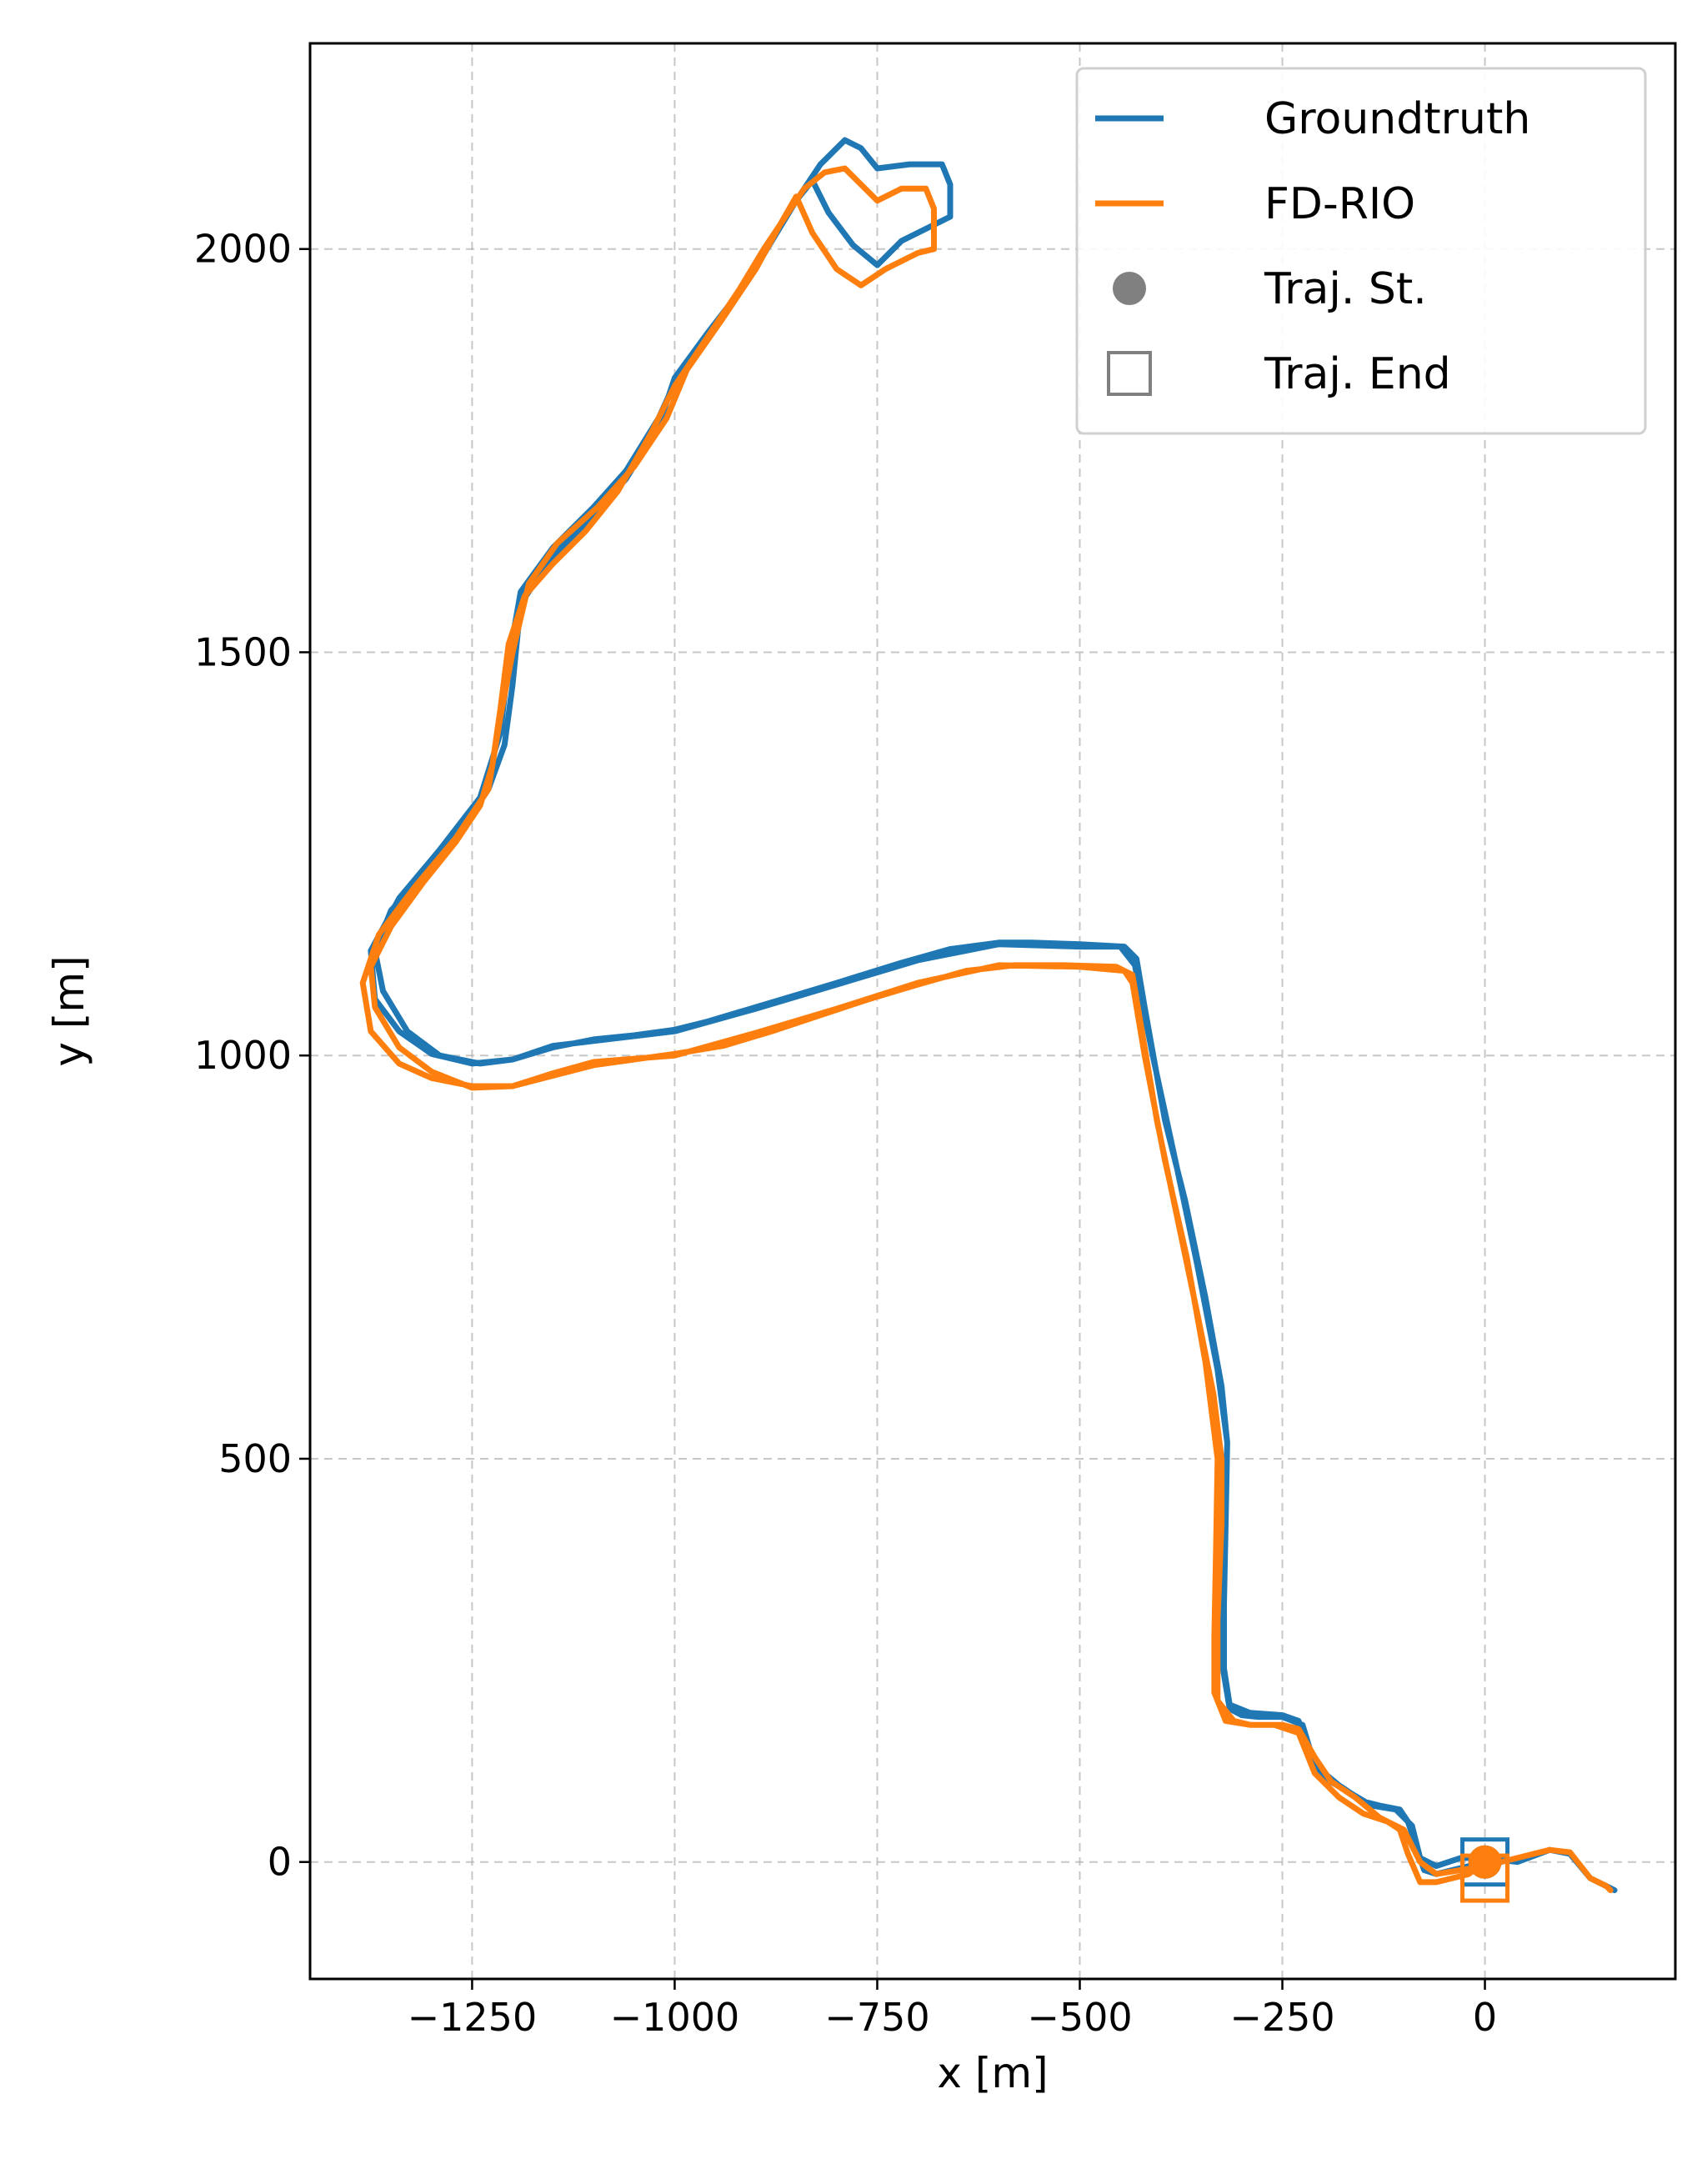  What do you see at coordinates (992, 2073) in the screenshot?
I see `x-axis-label: x [m]` at bounding box center [992, 2073].